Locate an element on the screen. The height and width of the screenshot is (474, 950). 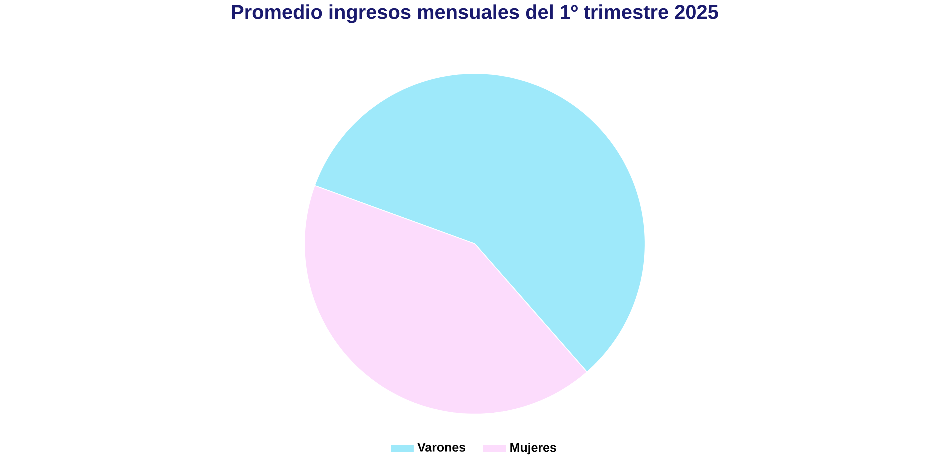
legend-label: Varones is located at coordinates (442, 447).